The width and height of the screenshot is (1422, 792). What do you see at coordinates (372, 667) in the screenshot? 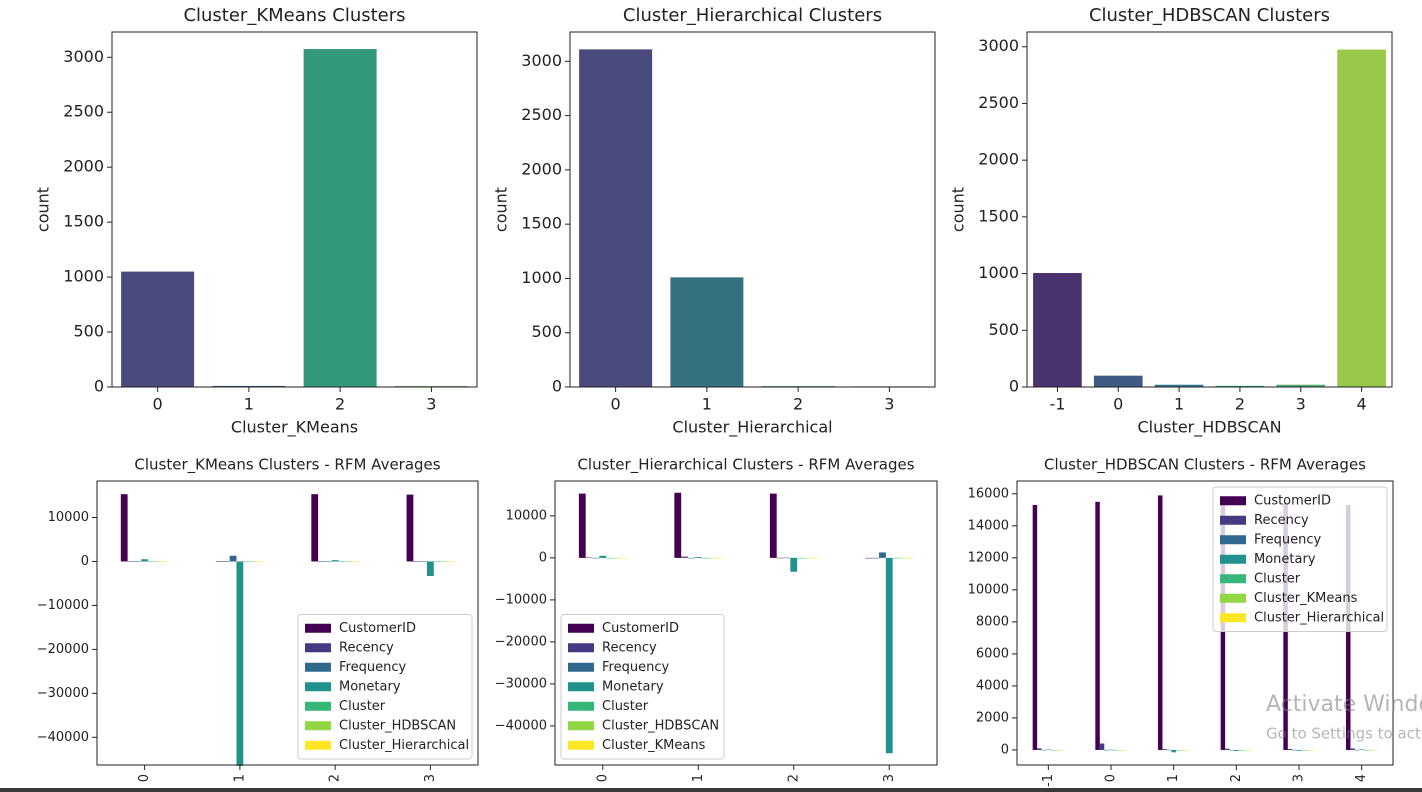
I see `legend-label: Frequency` at bounding box center [372, 667].